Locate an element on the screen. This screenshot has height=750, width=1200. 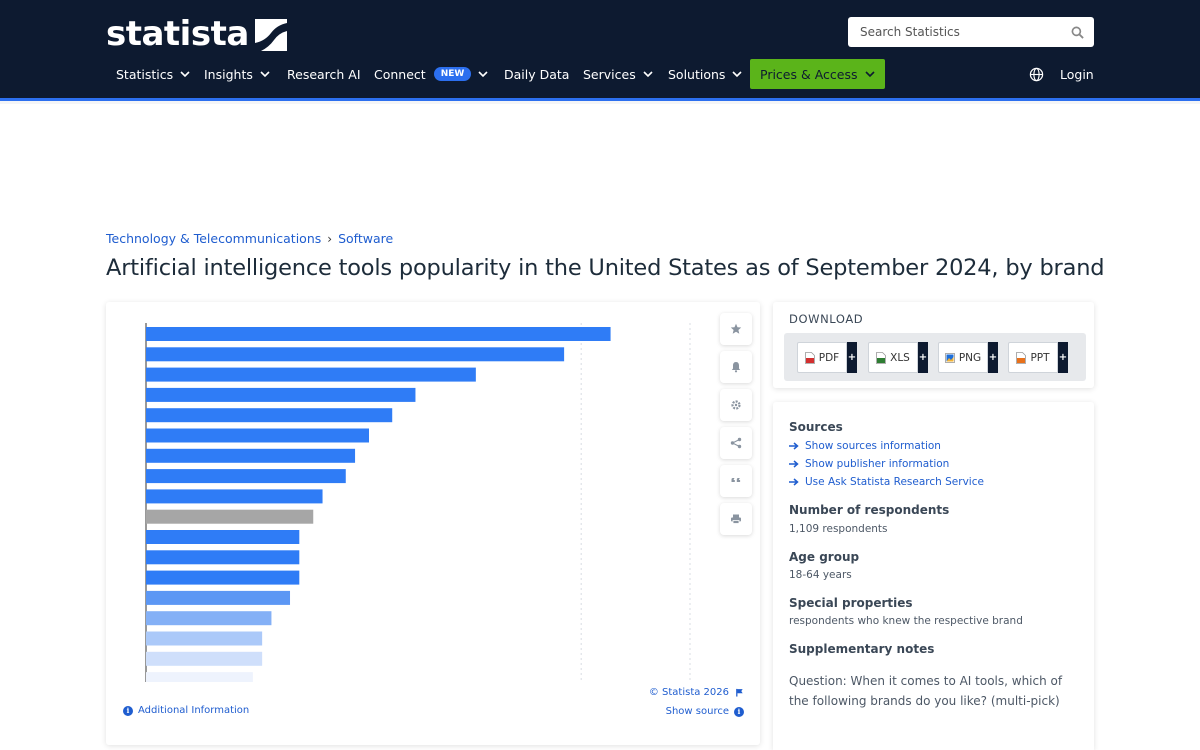
ask-research-service-link: Use Ask Statista Research Service is located at coordinates (886, 482).